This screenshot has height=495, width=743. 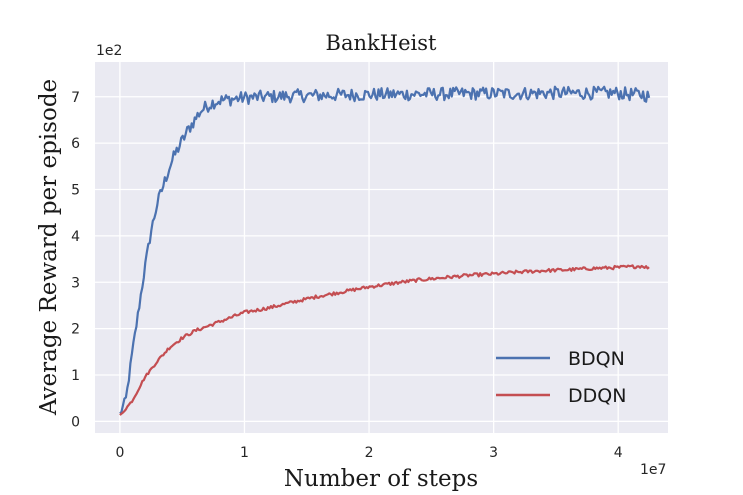 I want to click on y-tick-label: 2, so click(x=75, y=330).